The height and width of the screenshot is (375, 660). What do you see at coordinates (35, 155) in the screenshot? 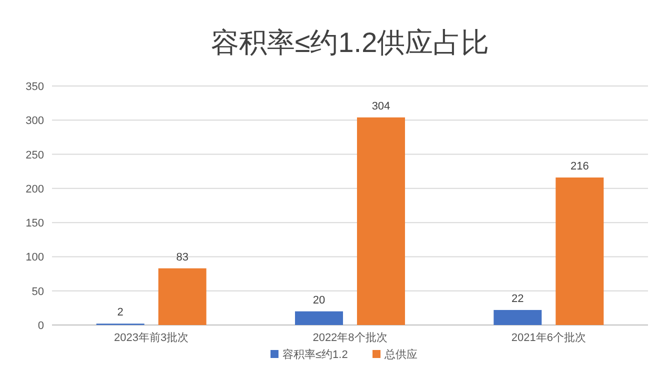
I see `y-tick-label: 250` at bounding box center [35, 155].